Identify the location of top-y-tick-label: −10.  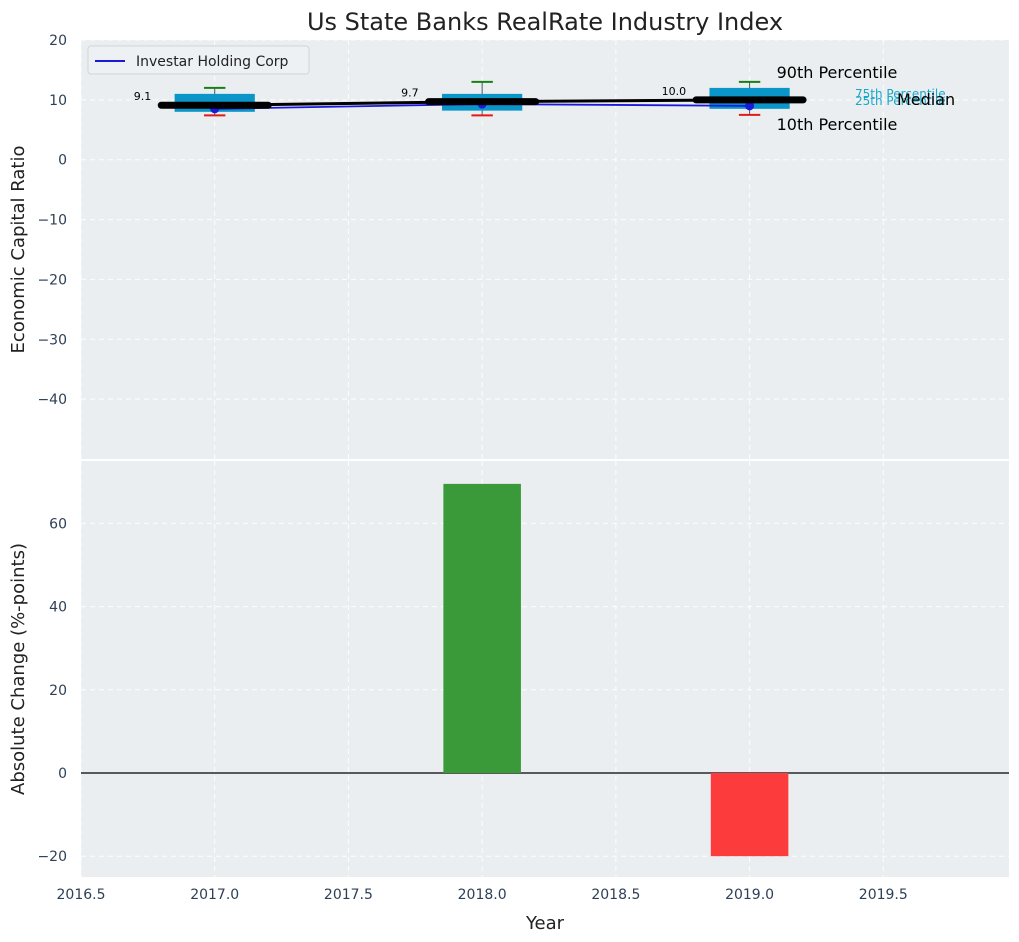
(52, 221).